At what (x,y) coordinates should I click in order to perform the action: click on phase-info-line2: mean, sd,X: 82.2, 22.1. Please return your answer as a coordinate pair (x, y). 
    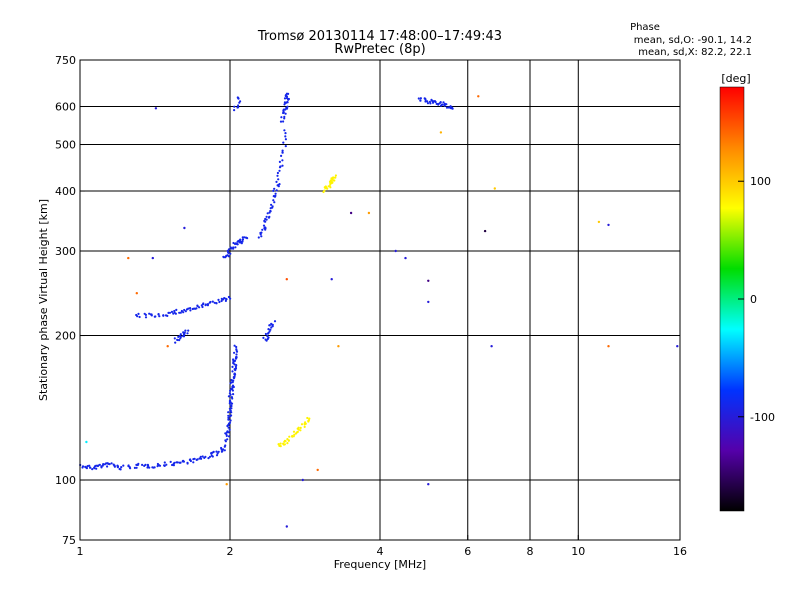
    Looking at the image, I should click on (695, 52).